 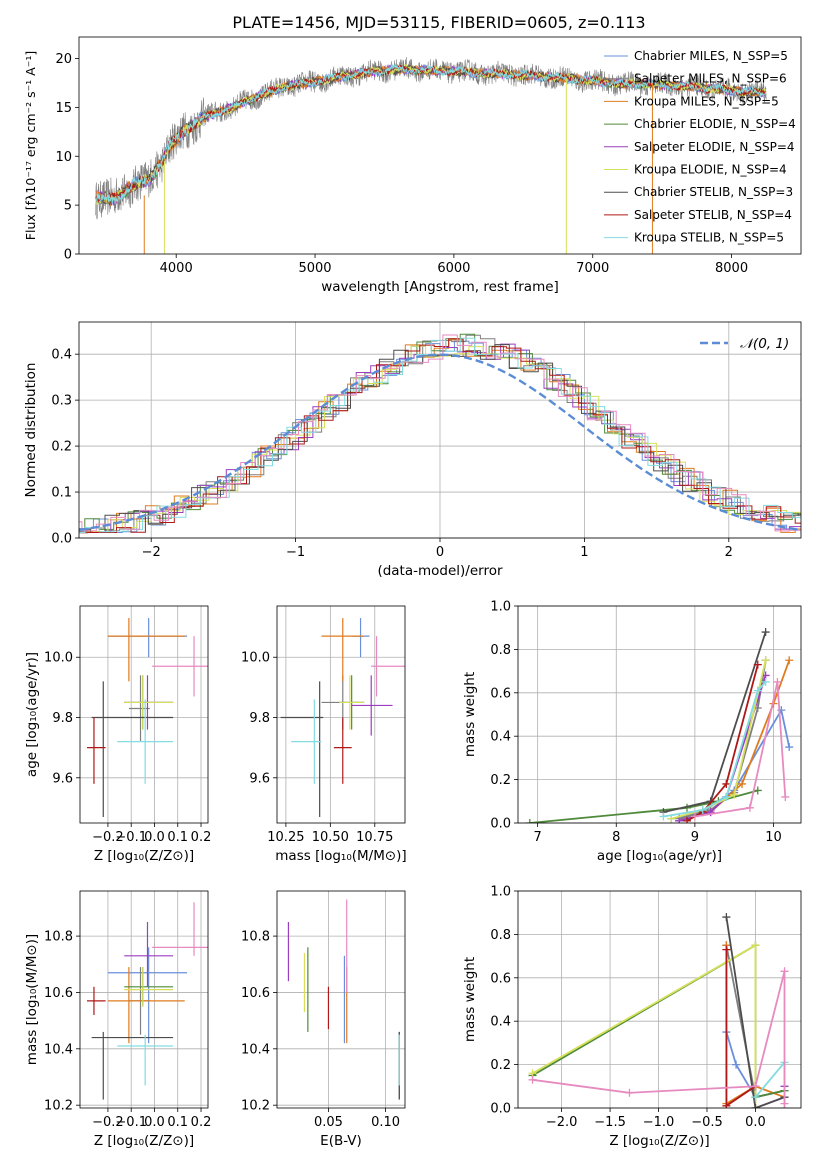 I want to click on spectrum-lines, so click(x=431, y=155).